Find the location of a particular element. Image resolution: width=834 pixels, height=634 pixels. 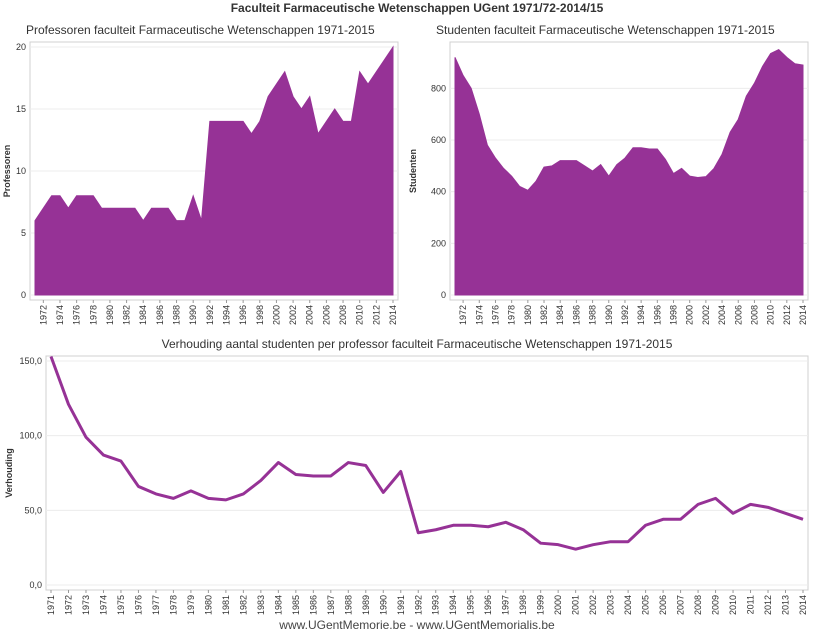

x-tick-label: 1988 is located at coordinates (177, 315).